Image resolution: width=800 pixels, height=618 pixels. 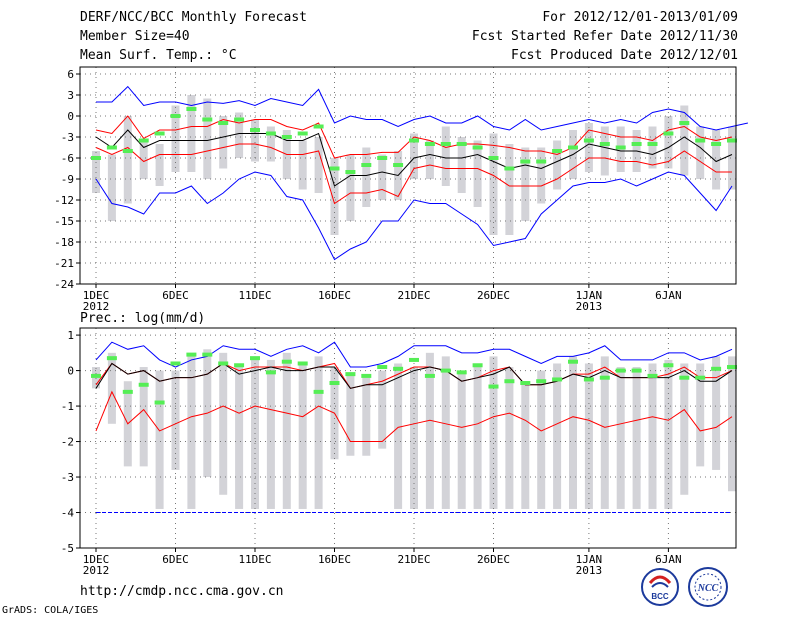 What do you see at coordinates (589, 559) in the screenshot?
I see `precipitation-xtick-label: 1JAN` at bounding box center [589, 559].